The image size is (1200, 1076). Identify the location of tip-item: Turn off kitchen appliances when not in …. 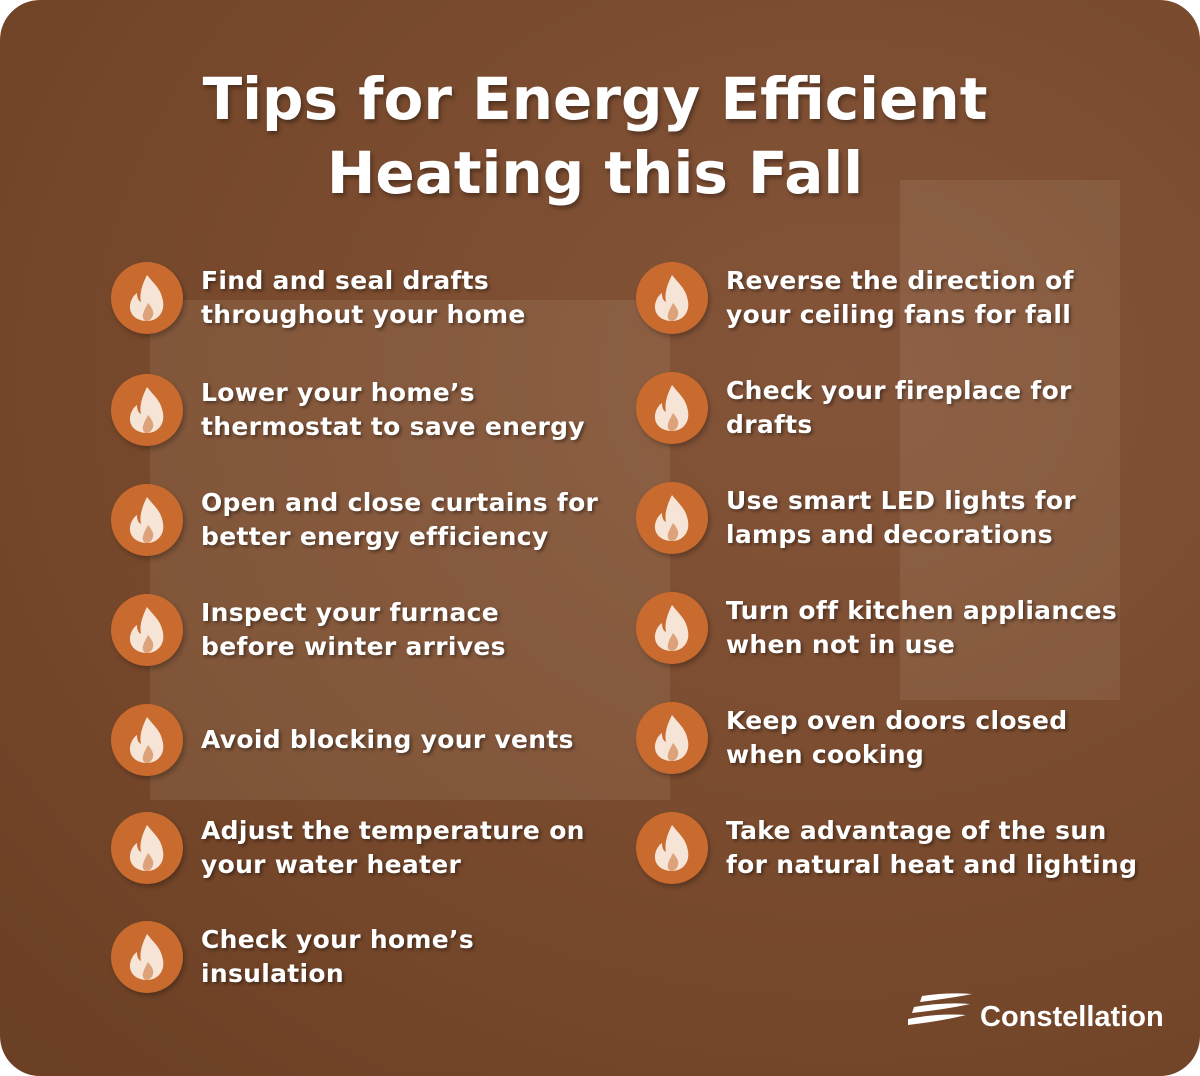
(876, 628).